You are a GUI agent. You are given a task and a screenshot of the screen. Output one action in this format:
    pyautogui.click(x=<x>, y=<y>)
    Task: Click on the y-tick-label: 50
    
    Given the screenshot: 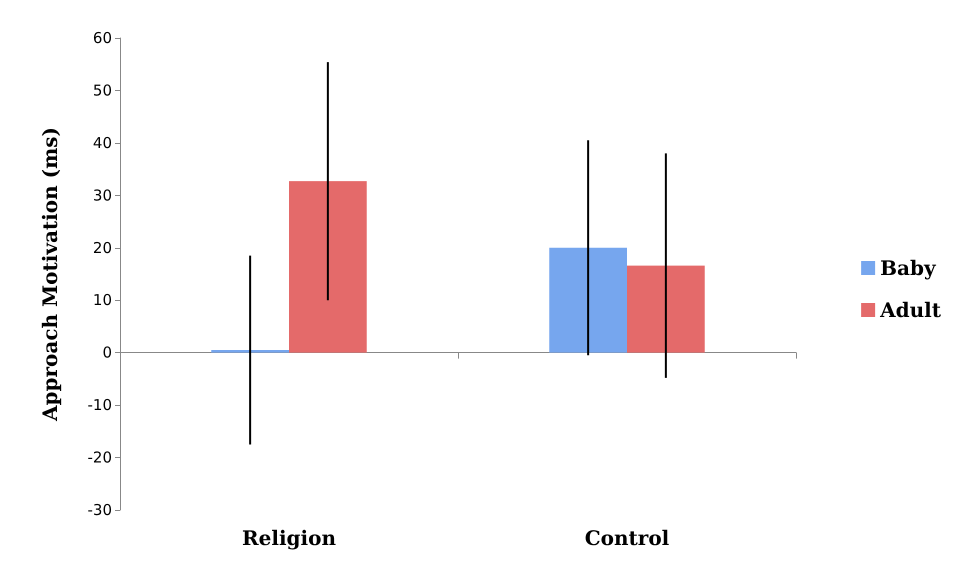 What is the action you would take?
    pyautogui.click(x=102, y=90)
    